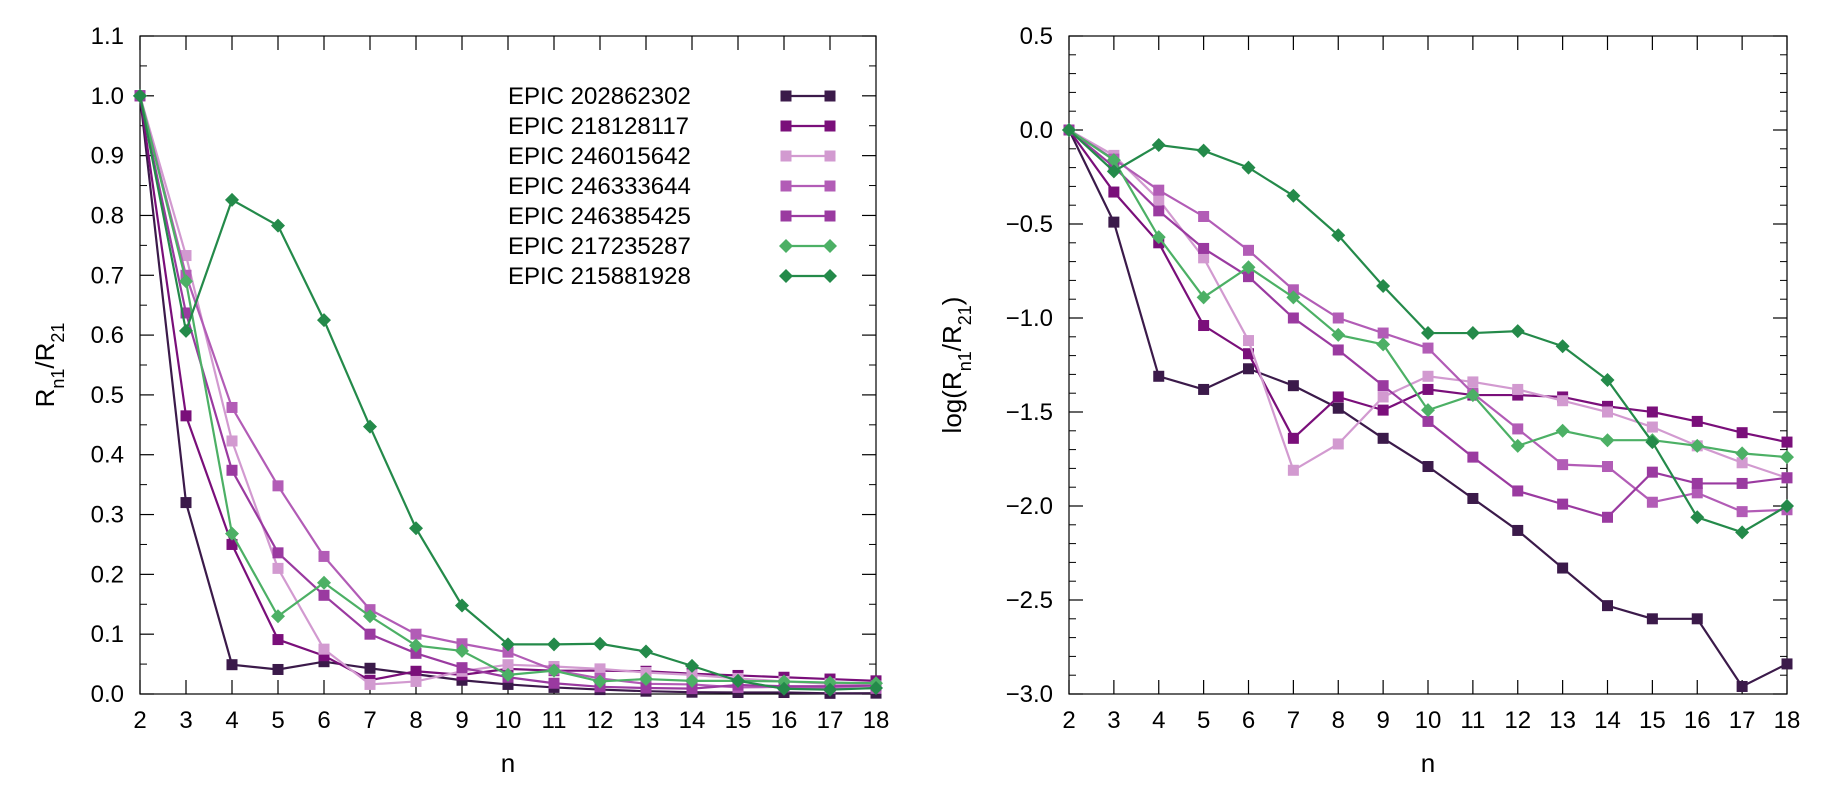 The image size is (1838, 796). What do you see at coordinates (107, 36) in the screenshot?
I see `y-tick-label: 1.1` at bounding box center [107, 36].